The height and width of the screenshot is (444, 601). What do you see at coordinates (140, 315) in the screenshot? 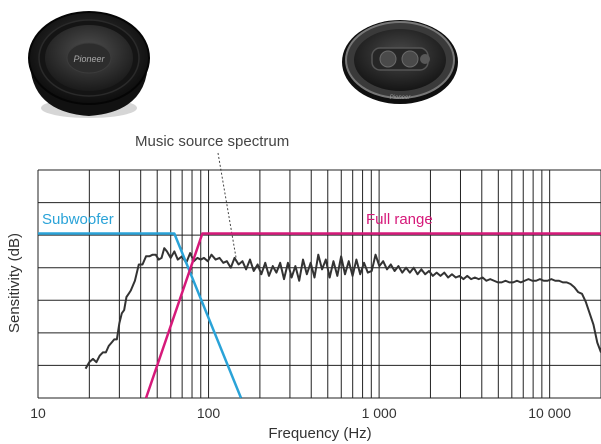
I see `subwoofer-line` at bounding box center [140, 315].